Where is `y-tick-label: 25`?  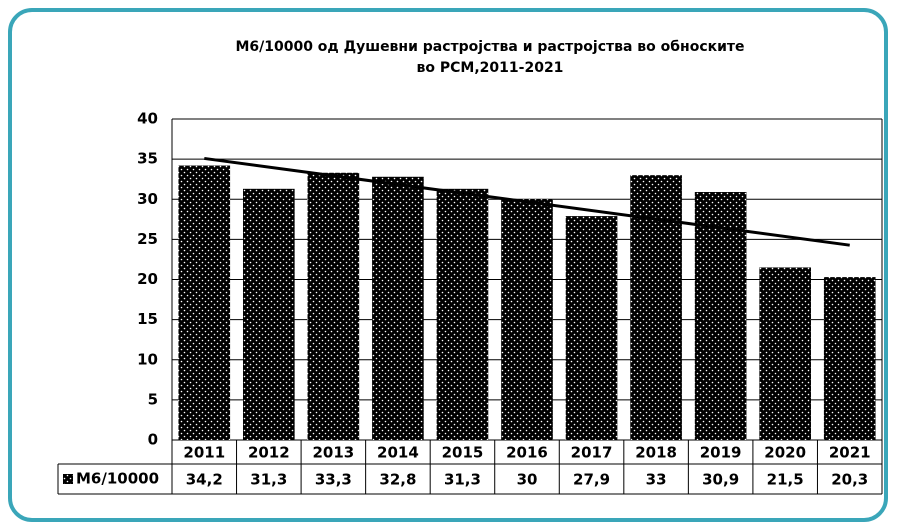
y-tick-label: 25 is located at coordinates (147, 239).